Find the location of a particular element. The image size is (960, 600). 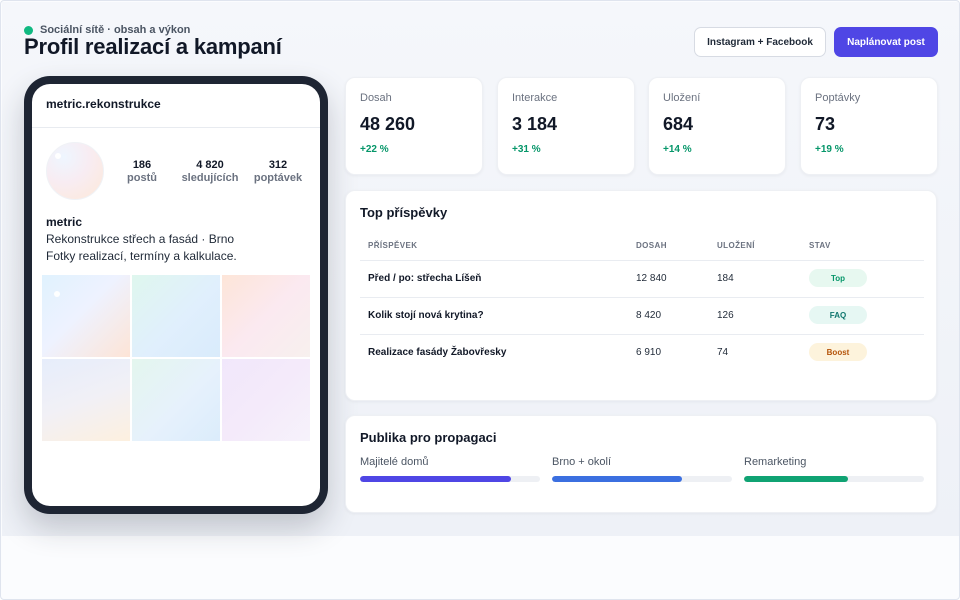

table-row-saves: 126 is located at coordinates (725, 315).